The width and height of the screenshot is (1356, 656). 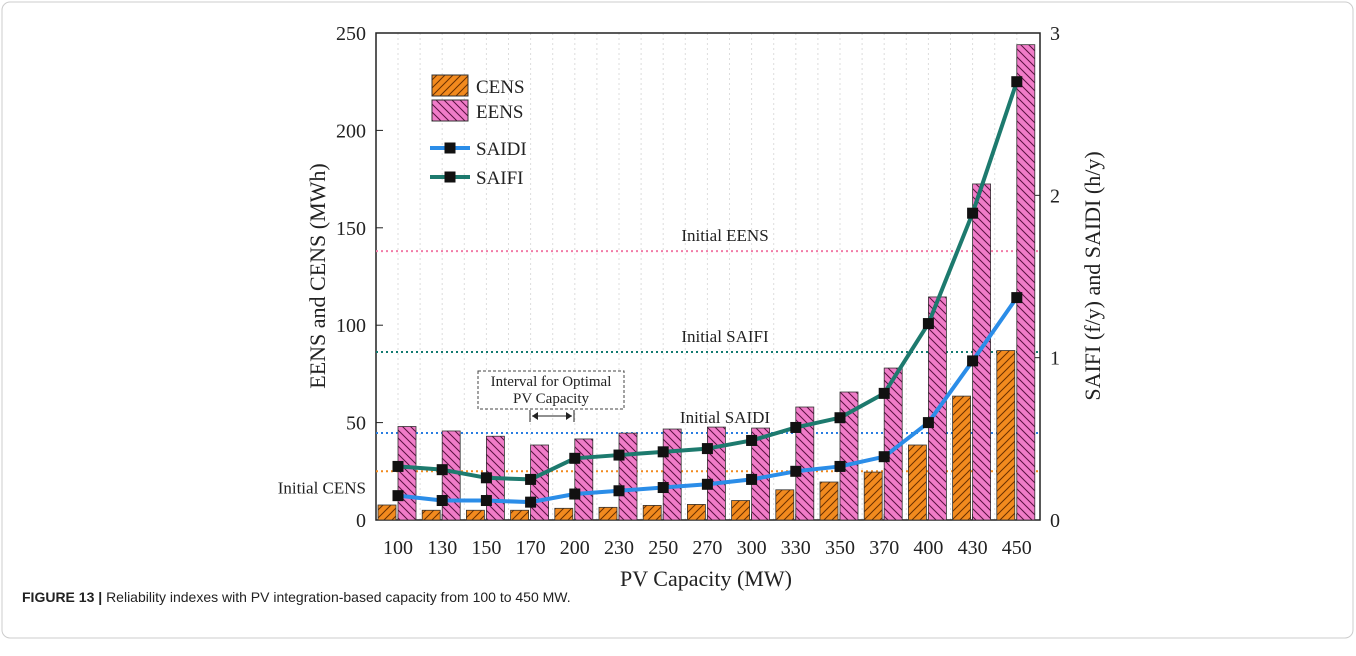 I want to click on y-tick-label: 250, so click(x=351, y=34).